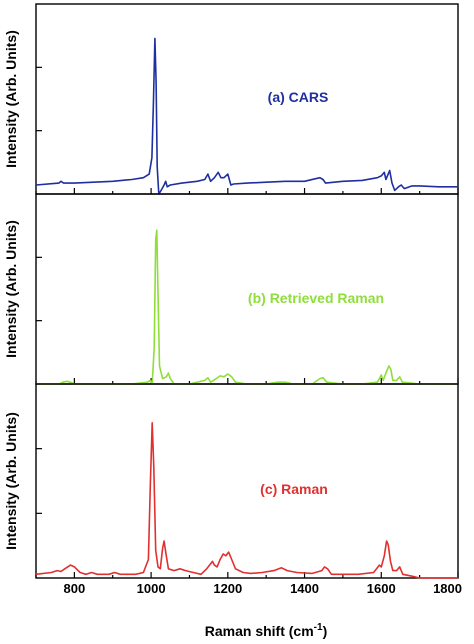 The height and width of the screenshot is (644, 474). What do you see at coordinates (298, 97) in the screenshot?
I see `panel-title: (a) CARS` at bounding box center [298, 97].